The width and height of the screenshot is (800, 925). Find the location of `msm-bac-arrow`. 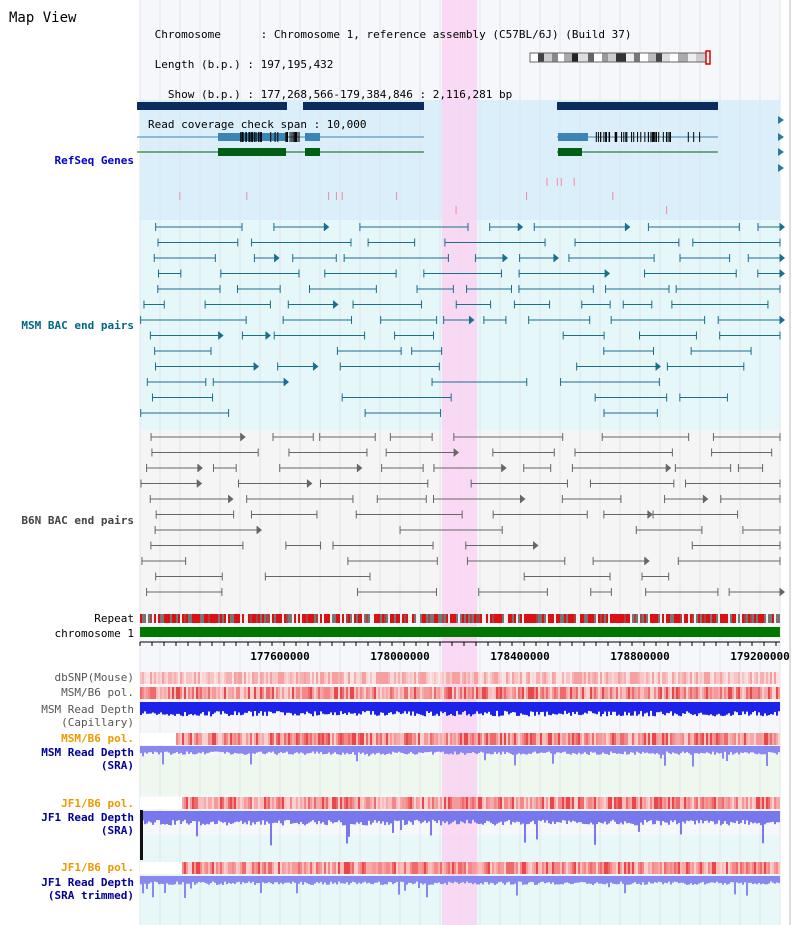

msm-bac-arrow is located at coordinates (659, 366).